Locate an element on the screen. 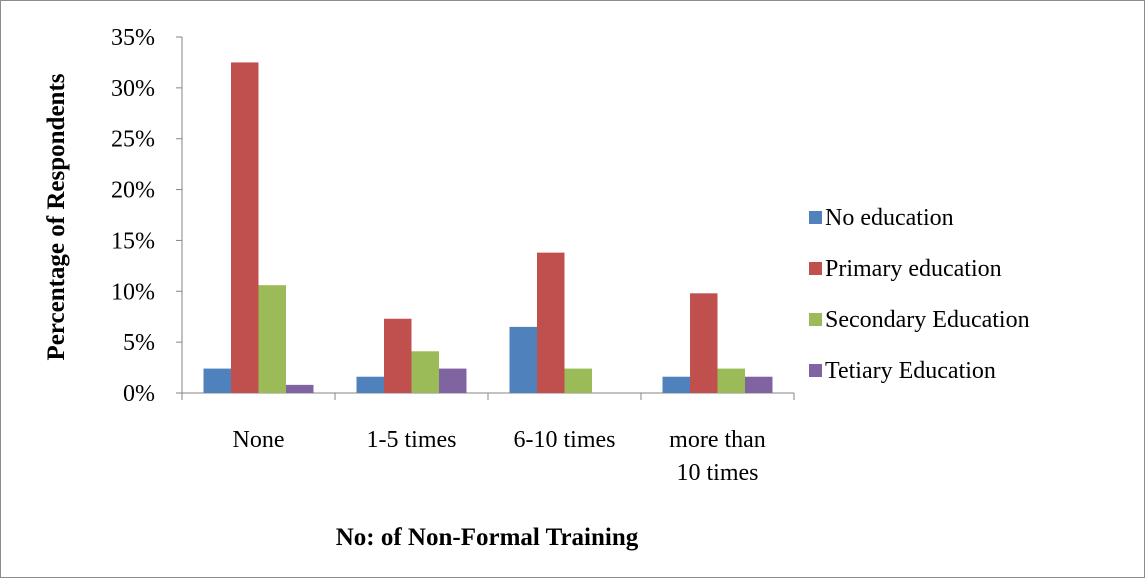 Image resolution: width=1145 pixels, height=578 pixels. legend-label: Secondary Education is located at coordinates (927, 320).